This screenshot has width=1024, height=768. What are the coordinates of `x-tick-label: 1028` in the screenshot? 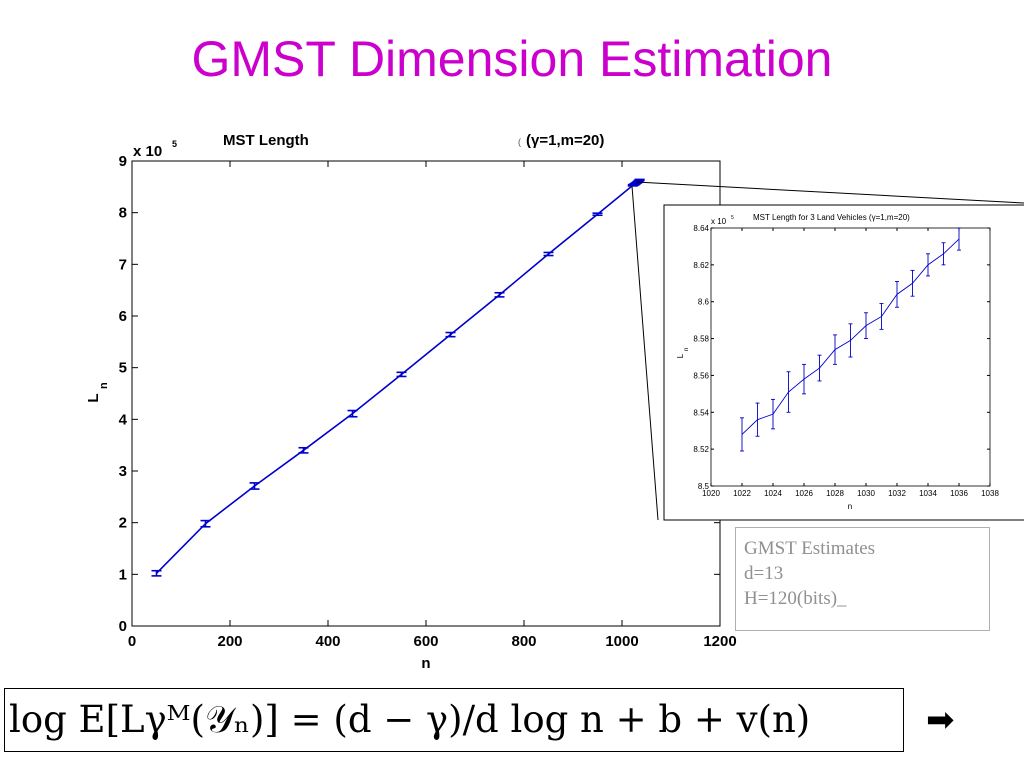 It's located at (835, 493).